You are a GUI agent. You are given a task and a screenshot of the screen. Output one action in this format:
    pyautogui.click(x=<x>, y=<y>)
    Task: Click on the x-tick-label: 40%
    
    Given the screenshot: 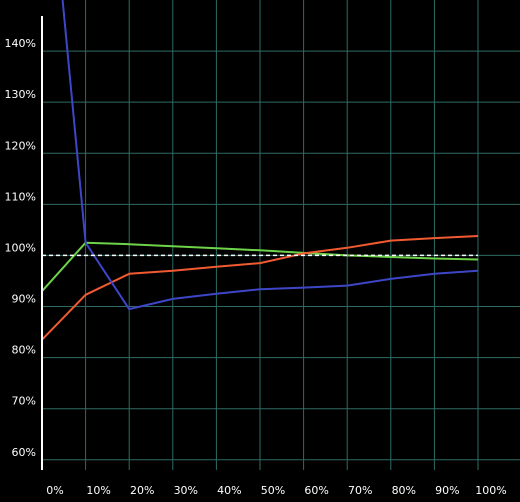 What is the action you would take?
    pyautogui.click(x=229, y=490)
    